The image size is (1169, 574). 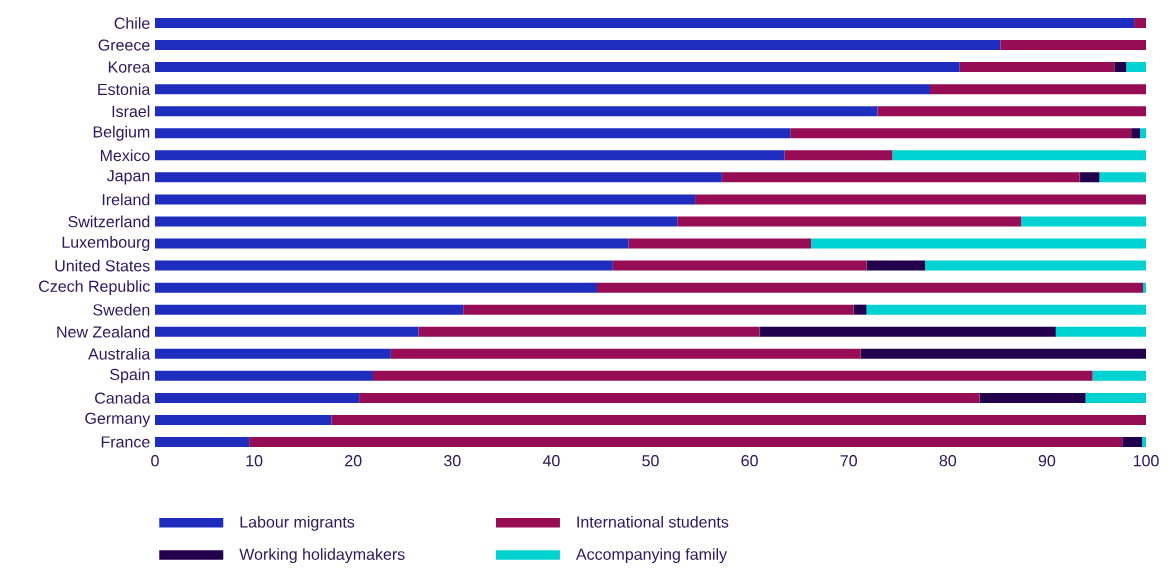 What do you see at coordinates (128, 177) in the screenshot?
I see `y-tick-label: Japan` at bounding box center [128, 177].